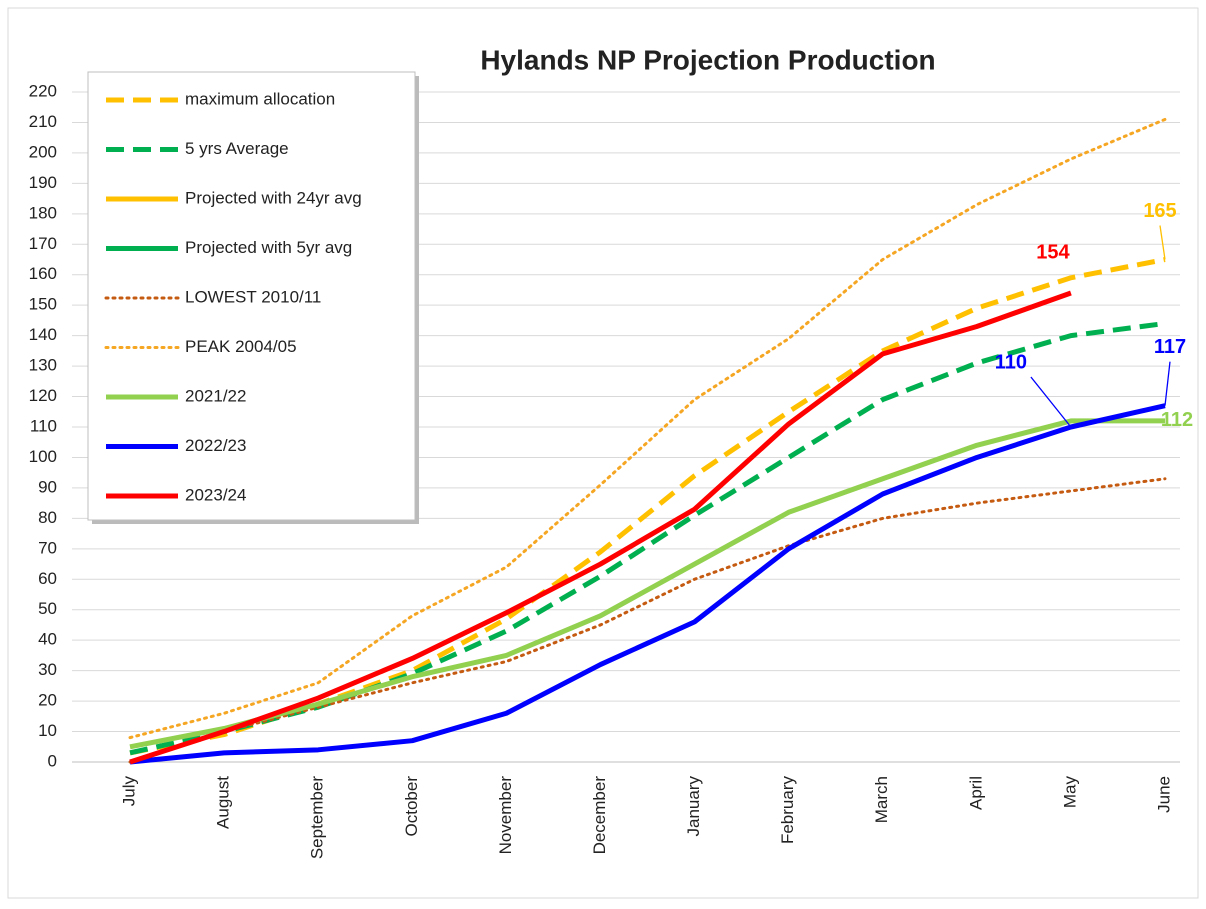 The width and height of the screenshot is (1206, 909). What do you see at coordinates (693, 806) in the screenshot?
I see `x-tick-label: January` at bounding box center [693, 806].